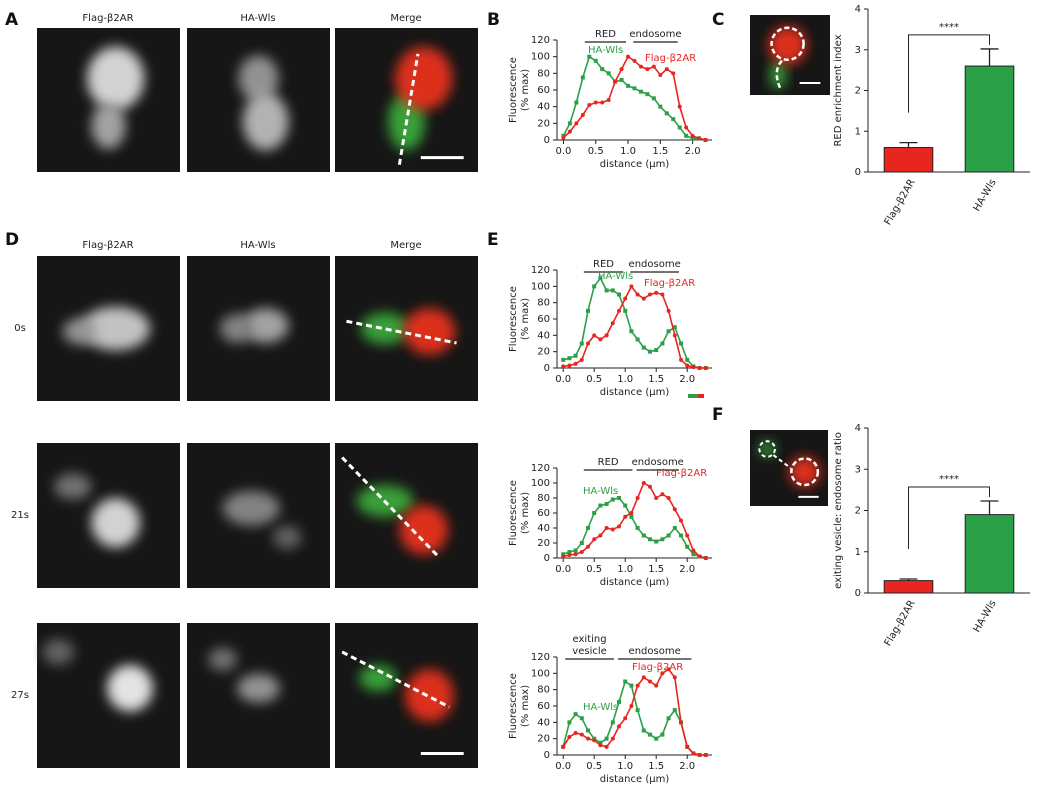  What do you see at coordinates (20, 515) in the screenshot?
I see `time-label: 21s` at bounding box center [20, 515].